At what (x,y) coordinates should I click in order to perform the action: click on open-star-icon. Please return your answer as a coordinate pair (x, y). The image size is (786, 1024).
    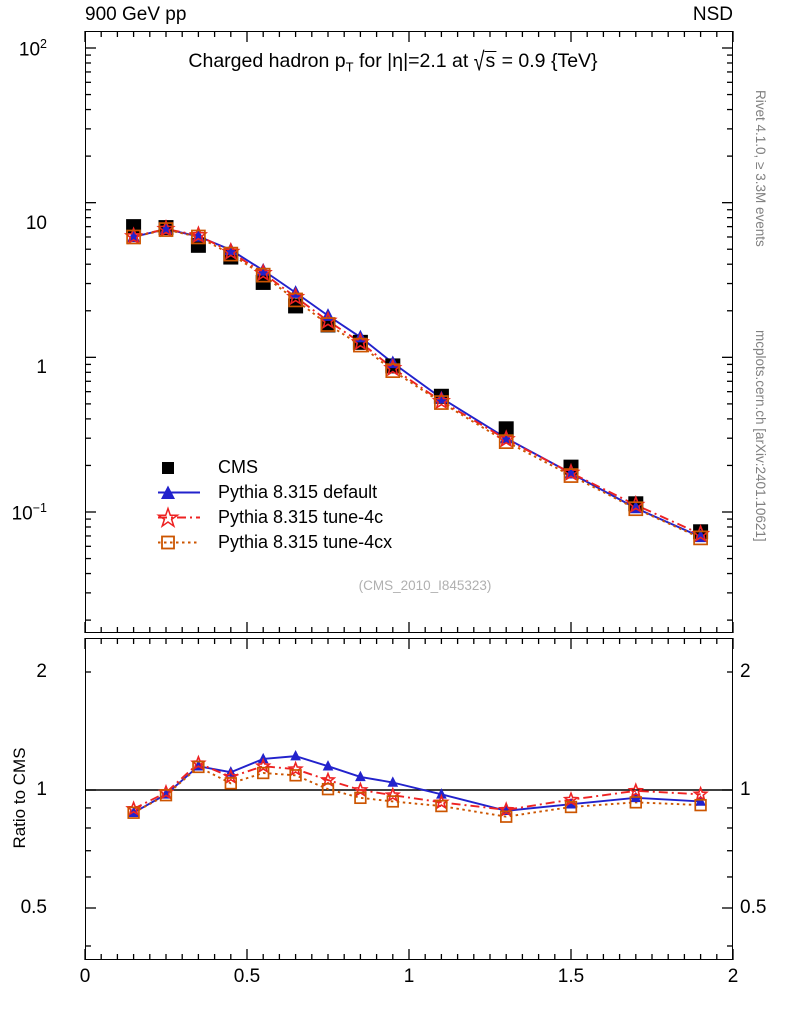
    Looking at the image, I should click on (178, 517).